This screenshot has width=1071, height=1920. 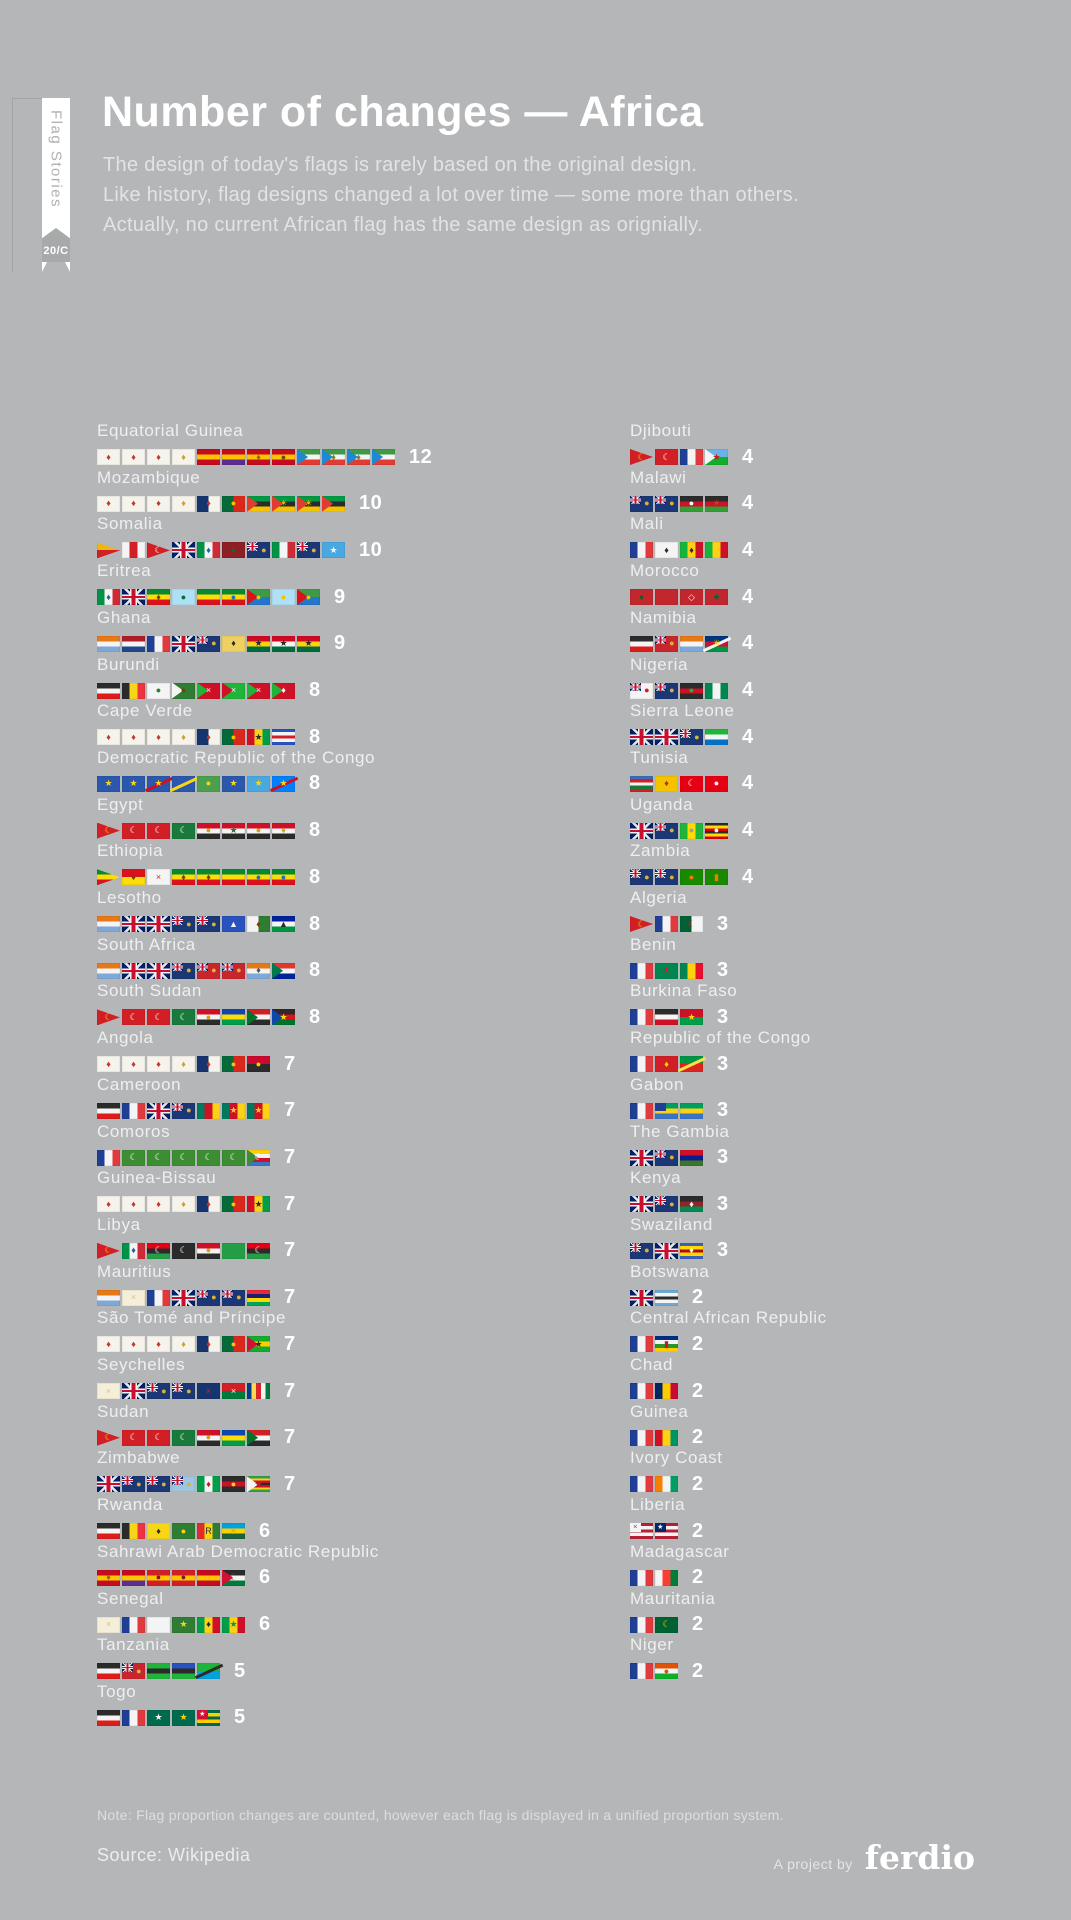 I want to click on flag-sequence: ♦ ● ● ☾ 6, so click(x=238, y=1577).